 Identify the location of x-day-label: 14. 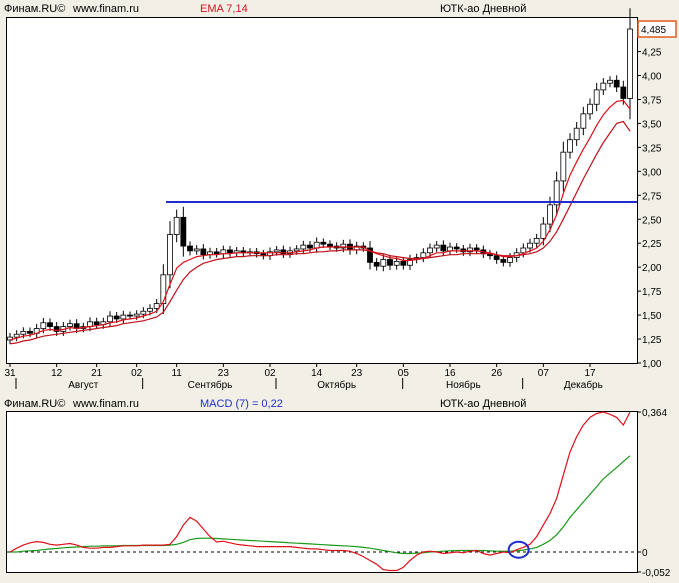
(317, 373).